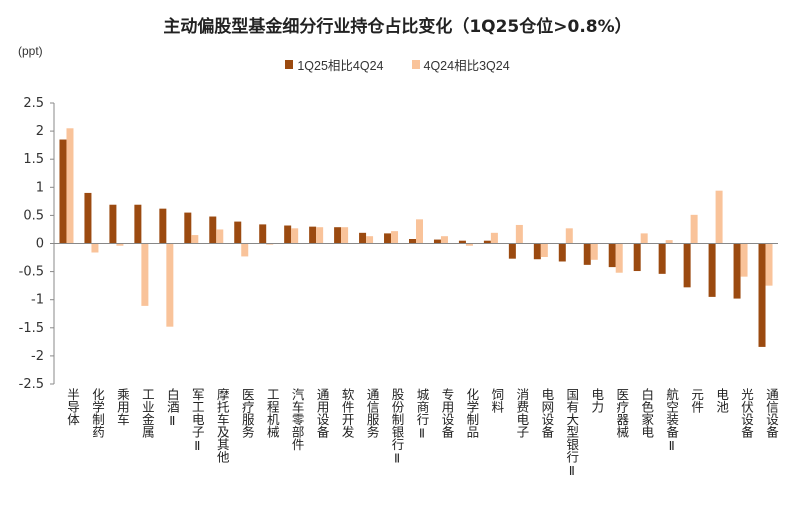 The height and width of the screenshot is (531, 795). What do you see at coordinates (97, 413) in the screenshot?
I see `x-tick-label: 化学制药` at bounding box center [97, 413].